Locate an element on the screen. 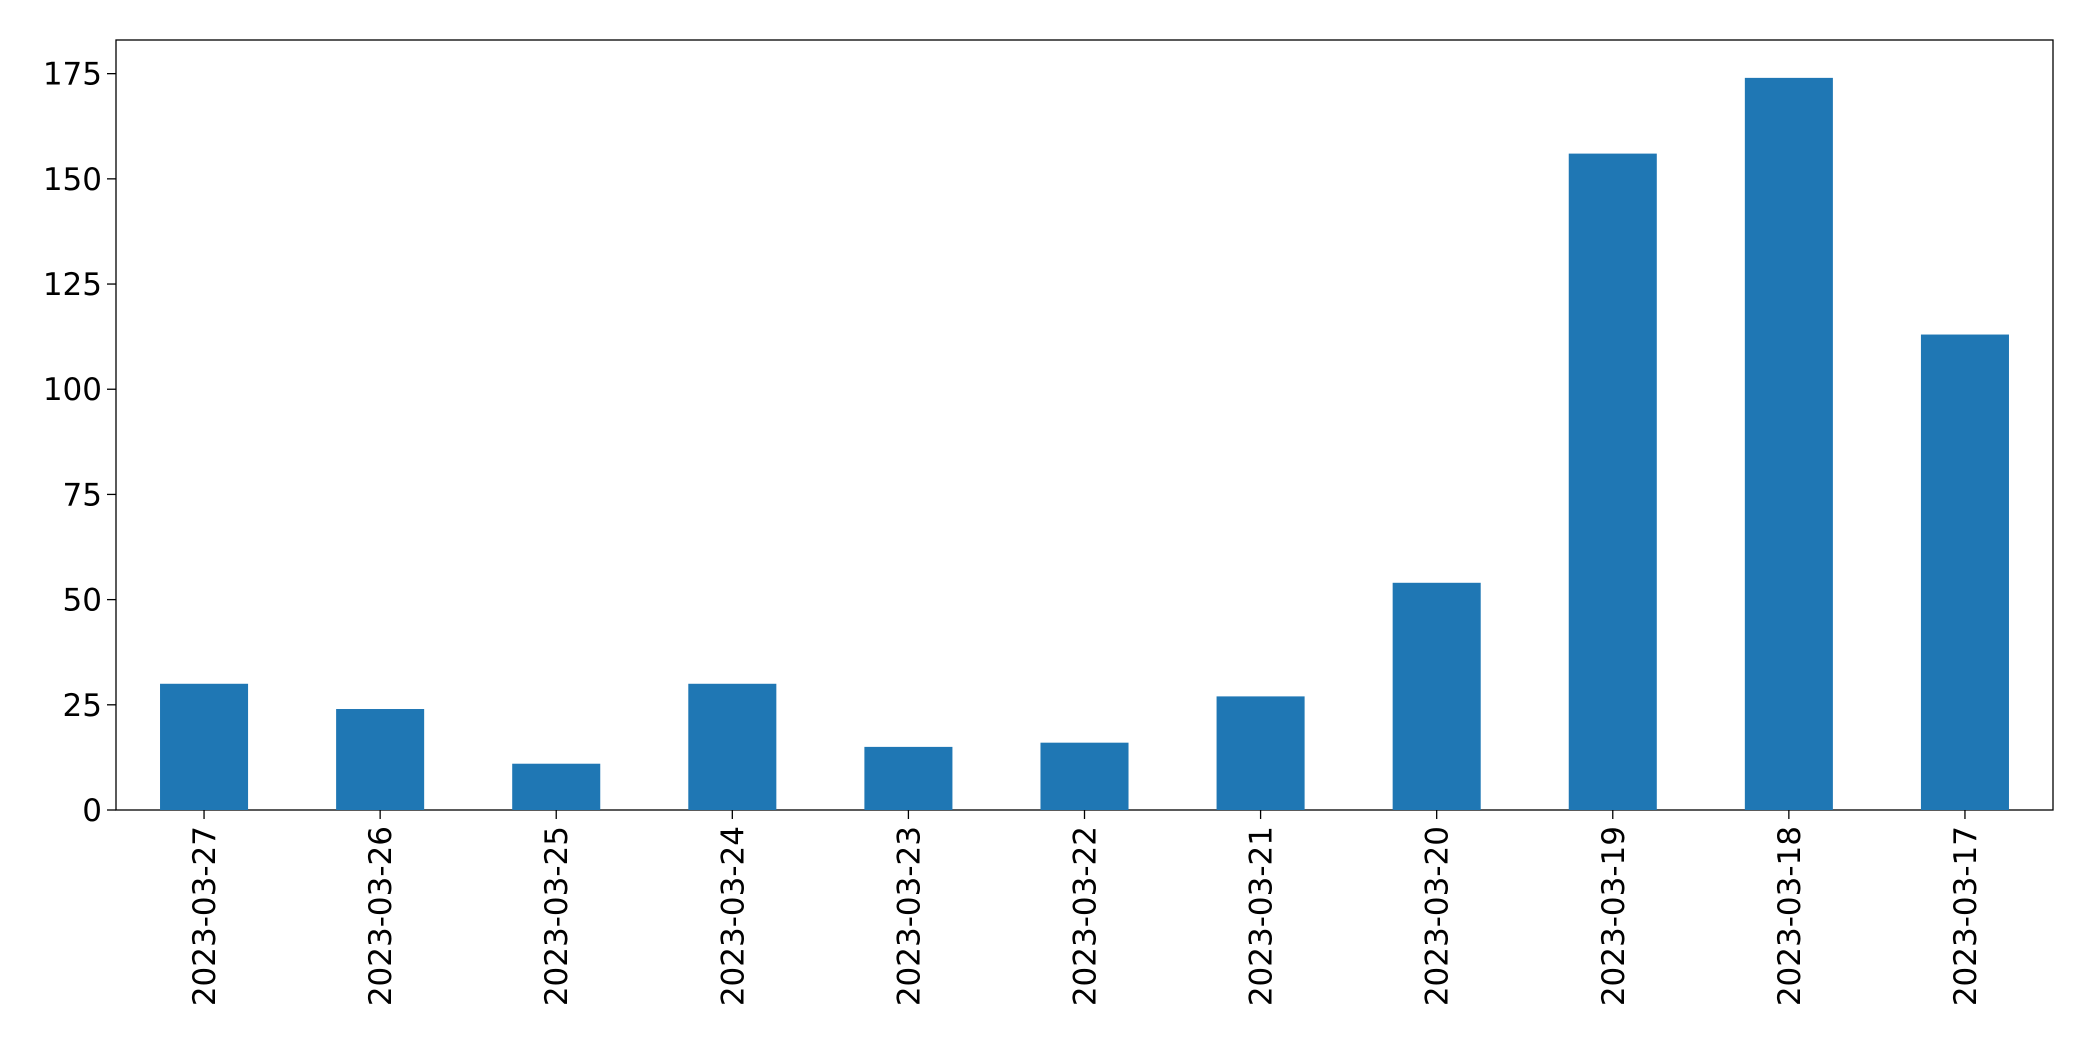 The height and width of the screenshot is (1061, 2093). x-tick-label: 2023-03-20 is located at coordinates (1438, 916).